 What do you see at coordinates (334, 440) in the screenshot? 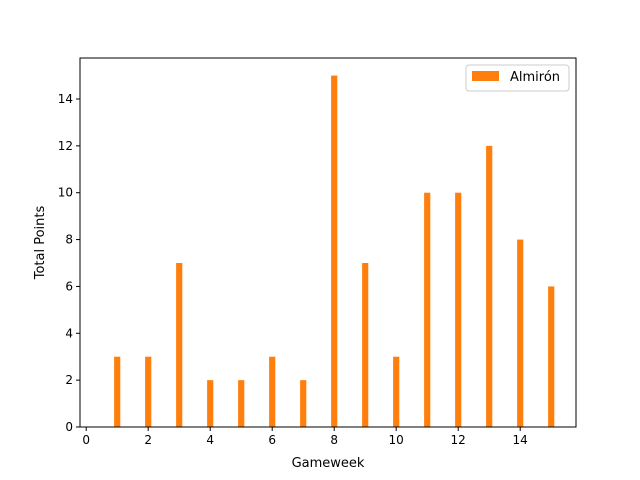
I see `x-tick-label: 8` at bounding box center [334, 440].